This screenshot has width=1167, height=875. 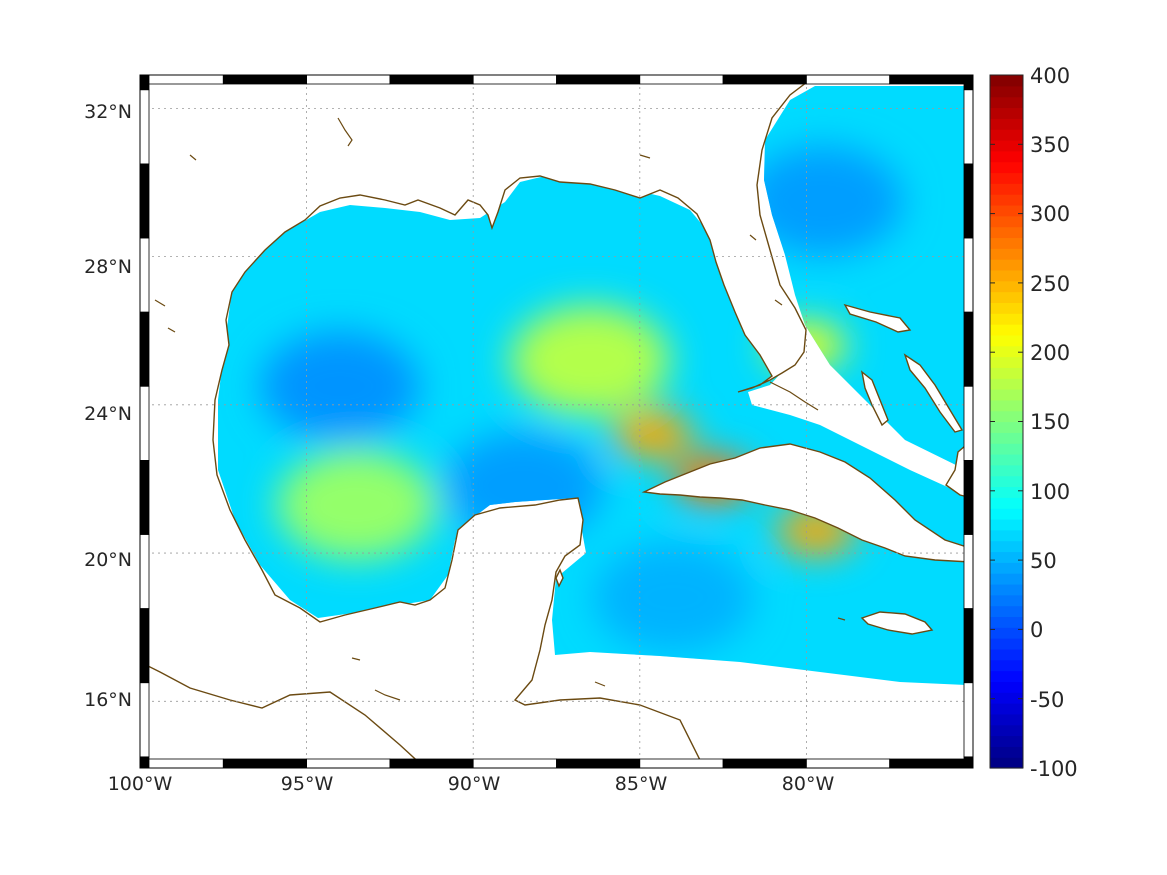 I want to click on bahamas-eleuthera, so click(x=933, y=393).